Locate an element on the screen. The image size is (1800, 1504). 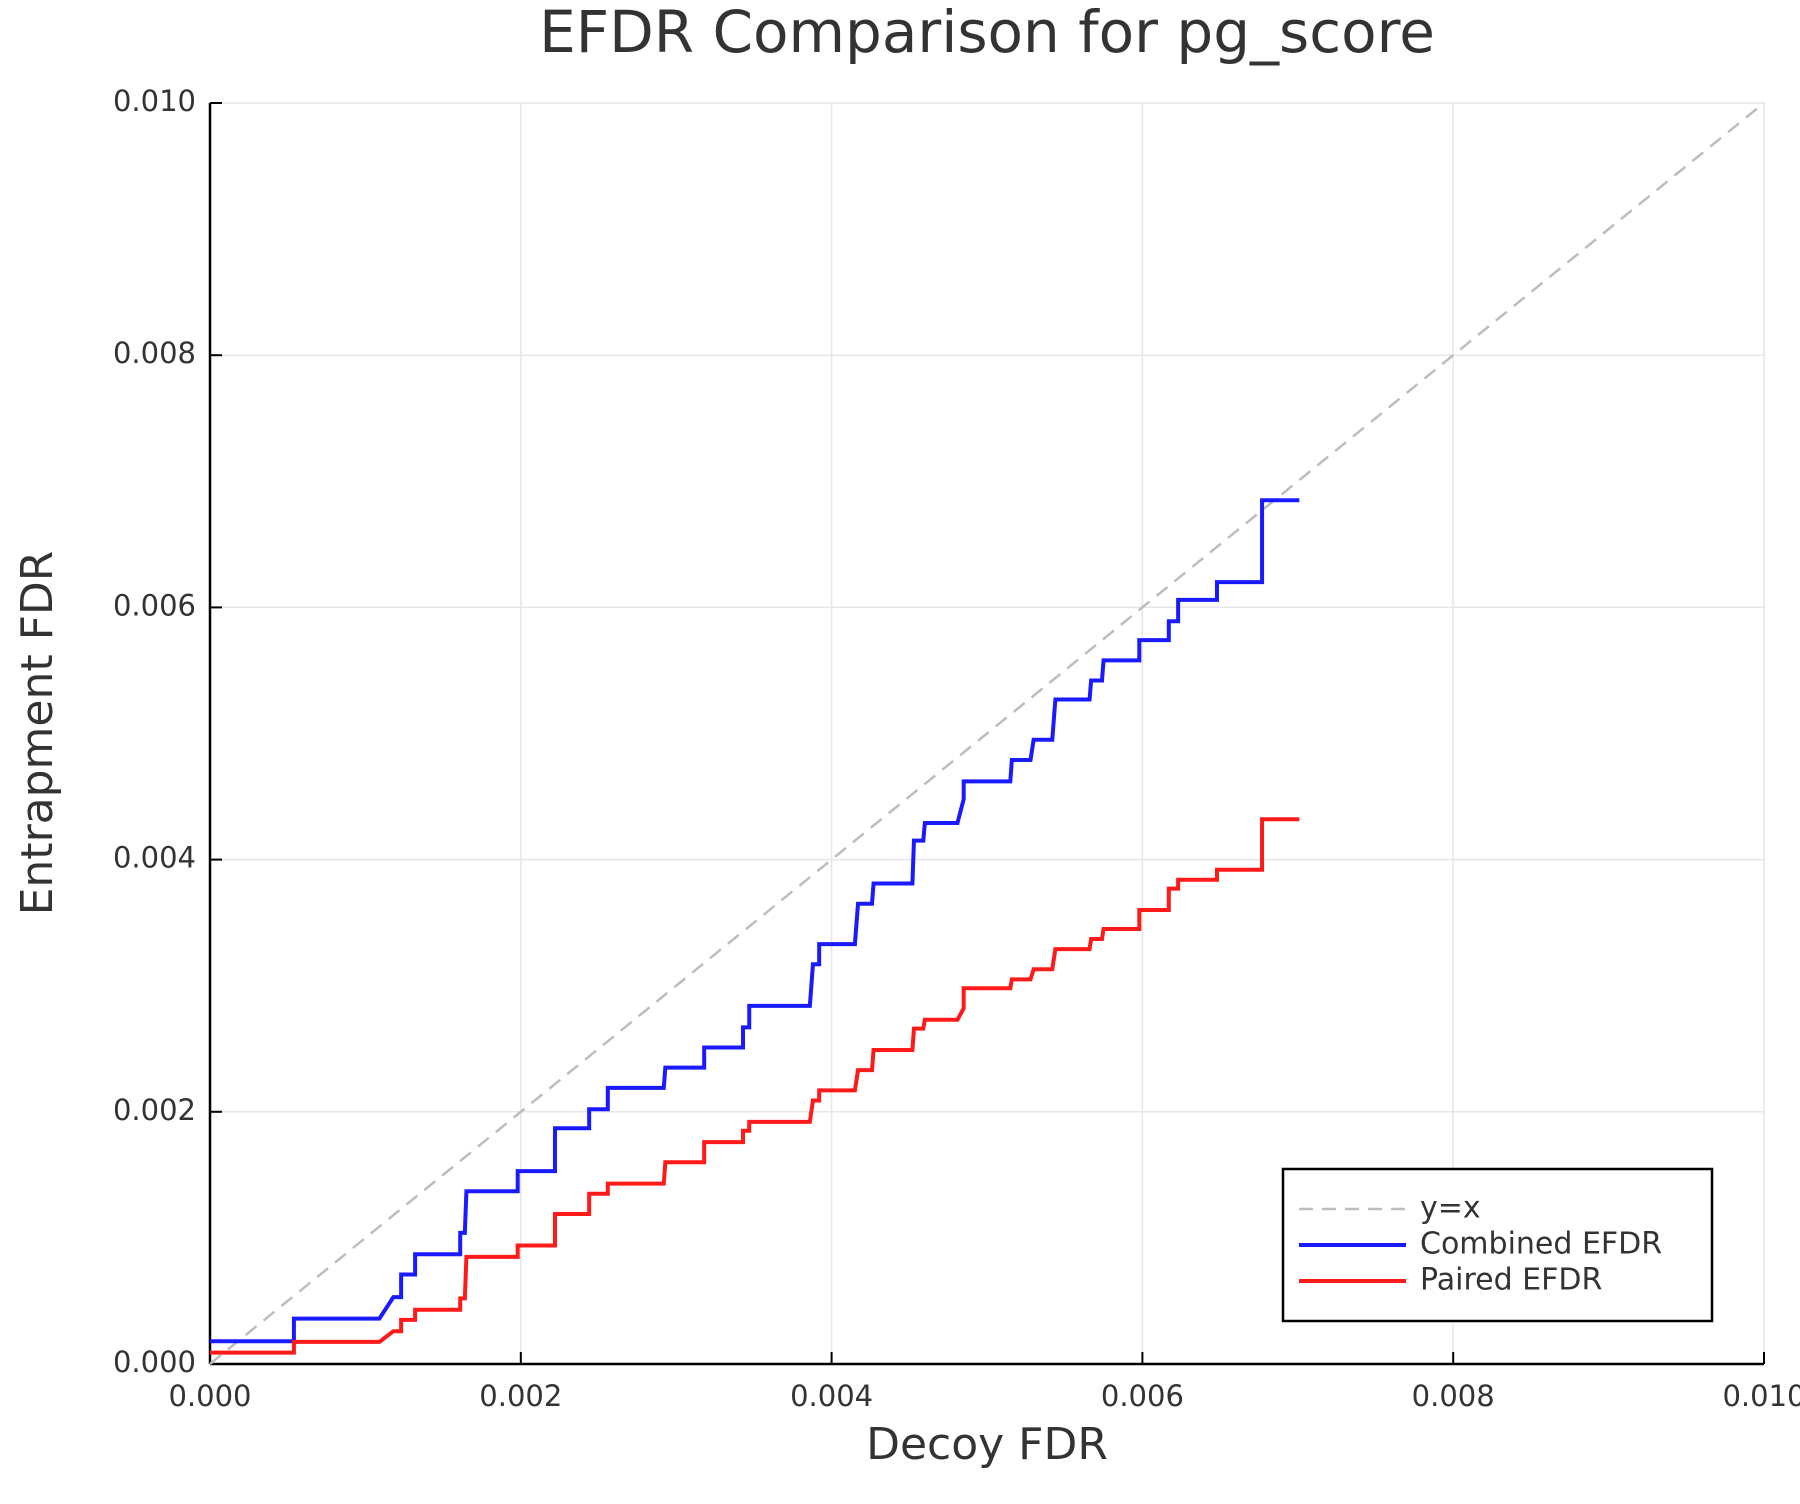
y-axis-label: Entrapment FDR is located at coordinates (37, 733).